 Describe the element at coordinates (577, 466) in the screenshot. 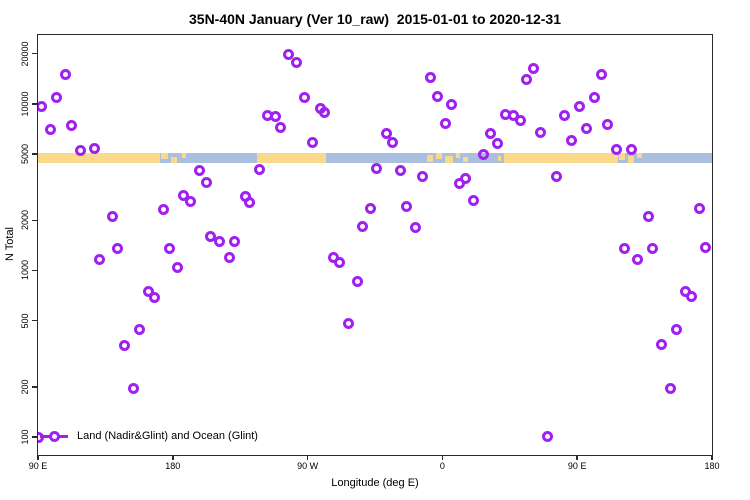

I see `x-tick-label: 90 E` at that location.